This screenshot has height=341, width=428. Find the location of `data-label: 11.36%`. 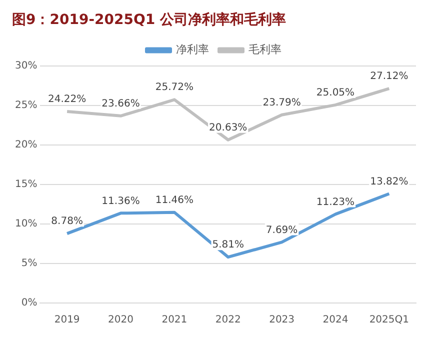

data-label: 11.36% is located at coordinates (121, 201).